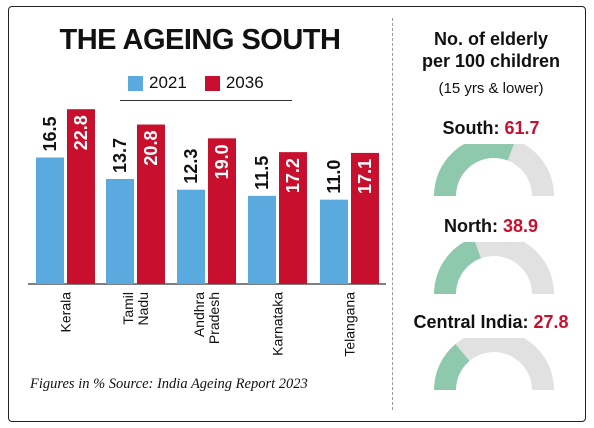 This screenshot has height=428, width=594. I want to click on gauge-value-south: 61.7, so click(522, 128).